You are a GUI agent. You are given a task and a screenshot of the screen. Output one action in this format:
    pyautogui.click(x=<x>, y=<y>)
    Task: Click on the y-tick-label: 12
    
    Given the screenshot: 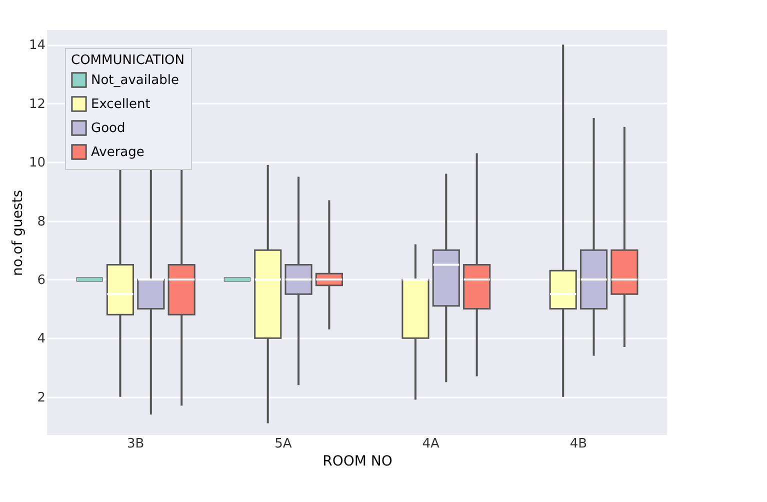 What is the action you would take?
    pyautogui.click(x=37, y=104)
    